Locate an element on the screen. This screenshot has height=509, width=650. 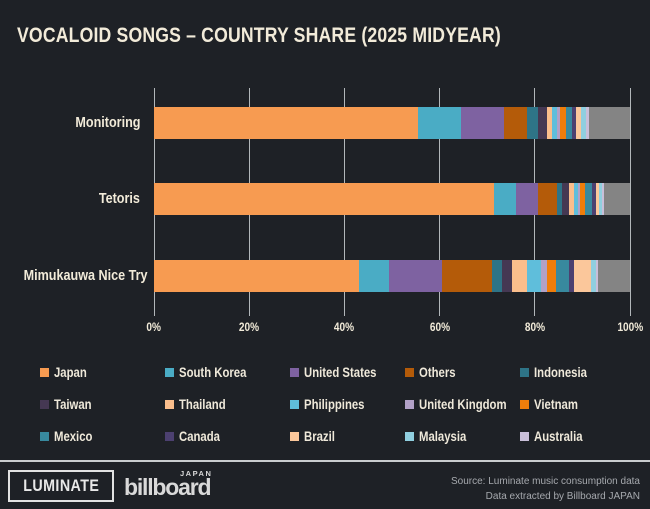
x-axis-tick-label: 60% is located at coordinates (440, 327).